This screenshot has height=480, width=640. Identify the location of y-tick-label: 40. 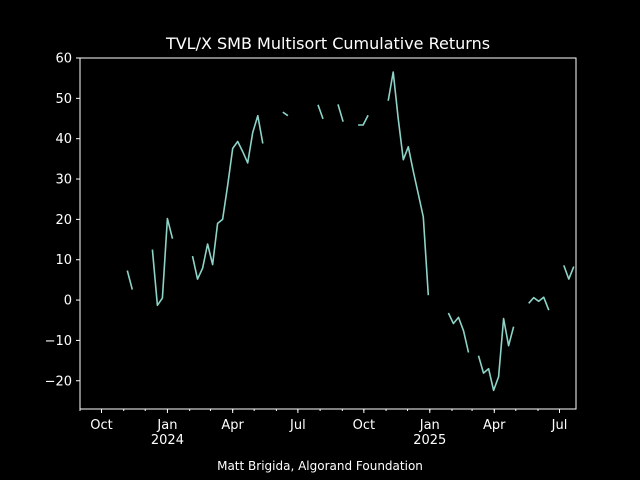
(63, 139).